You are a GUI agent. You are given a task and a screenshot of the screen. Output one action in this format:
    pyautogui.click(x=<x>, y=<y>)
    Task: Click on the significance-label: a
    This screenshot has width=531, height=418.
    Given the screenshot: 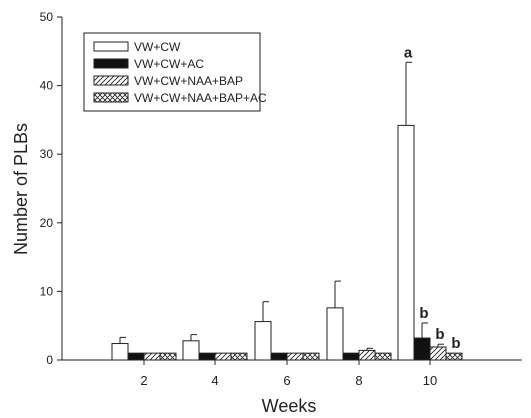 What is the action you would take?
    pyautogui.click(x=408, y=52)
    